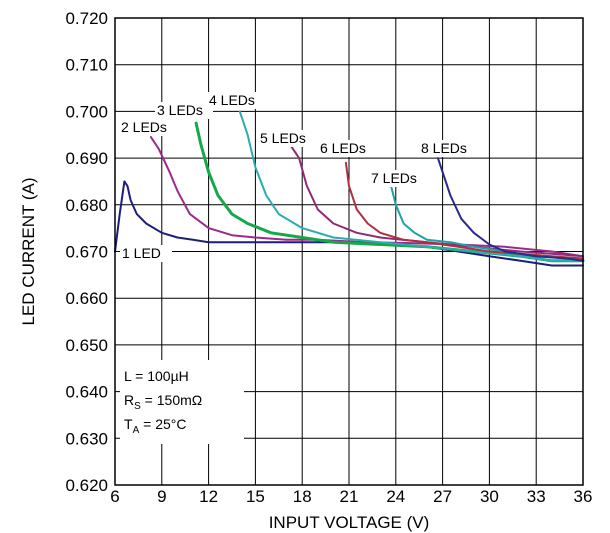 Image resolution: width=610 pixels, height=533 pixels. Describe the element at coordinates (302, 496) in the screenshot. I see `x-tick-label: 18` at that location.